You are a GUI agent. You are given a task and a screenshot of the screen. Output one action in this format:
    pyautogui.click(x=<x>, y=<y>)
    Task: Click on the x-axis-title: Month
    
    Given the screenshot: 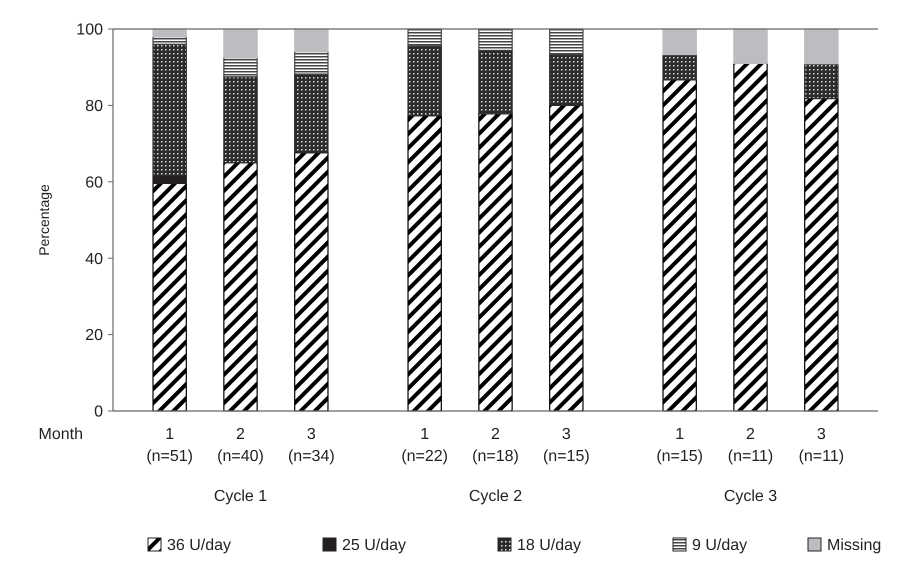 What is the action you would take?
    pyautogui.click(x=60, y=434)
    